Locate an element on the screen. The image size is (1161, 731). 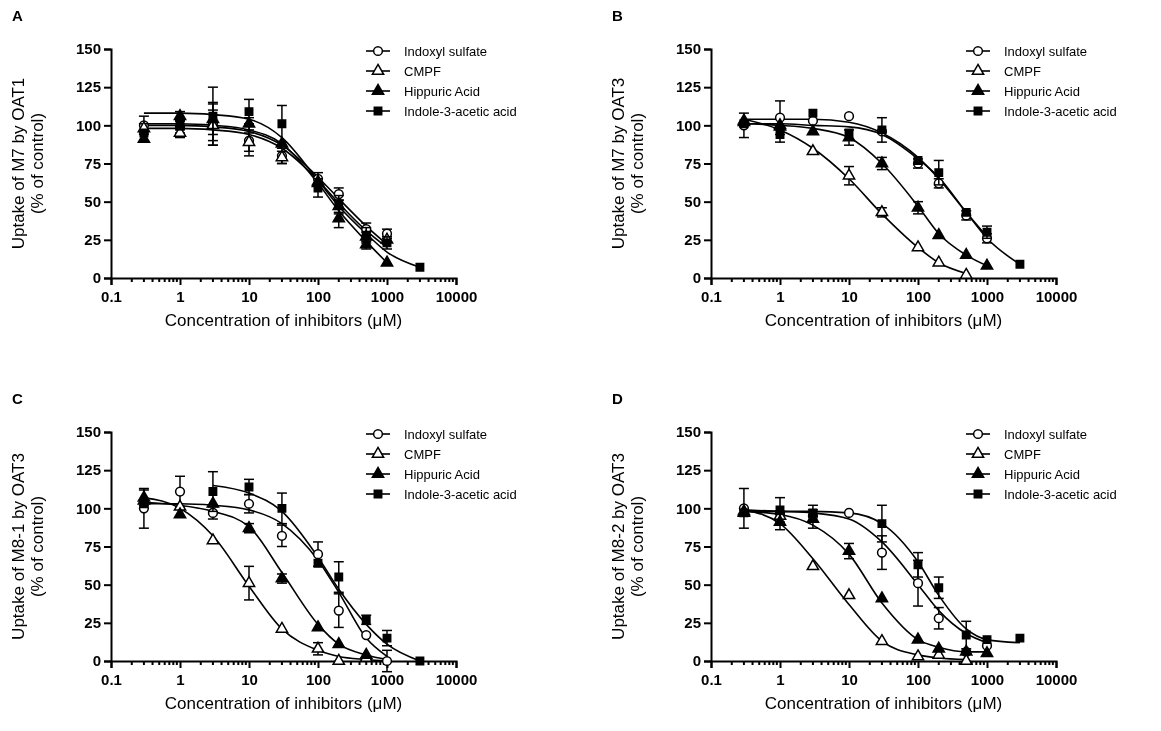
y-axis-title: Uptake of M8-2 by OAT3 (% of control) is located at coordinates (628, 546).